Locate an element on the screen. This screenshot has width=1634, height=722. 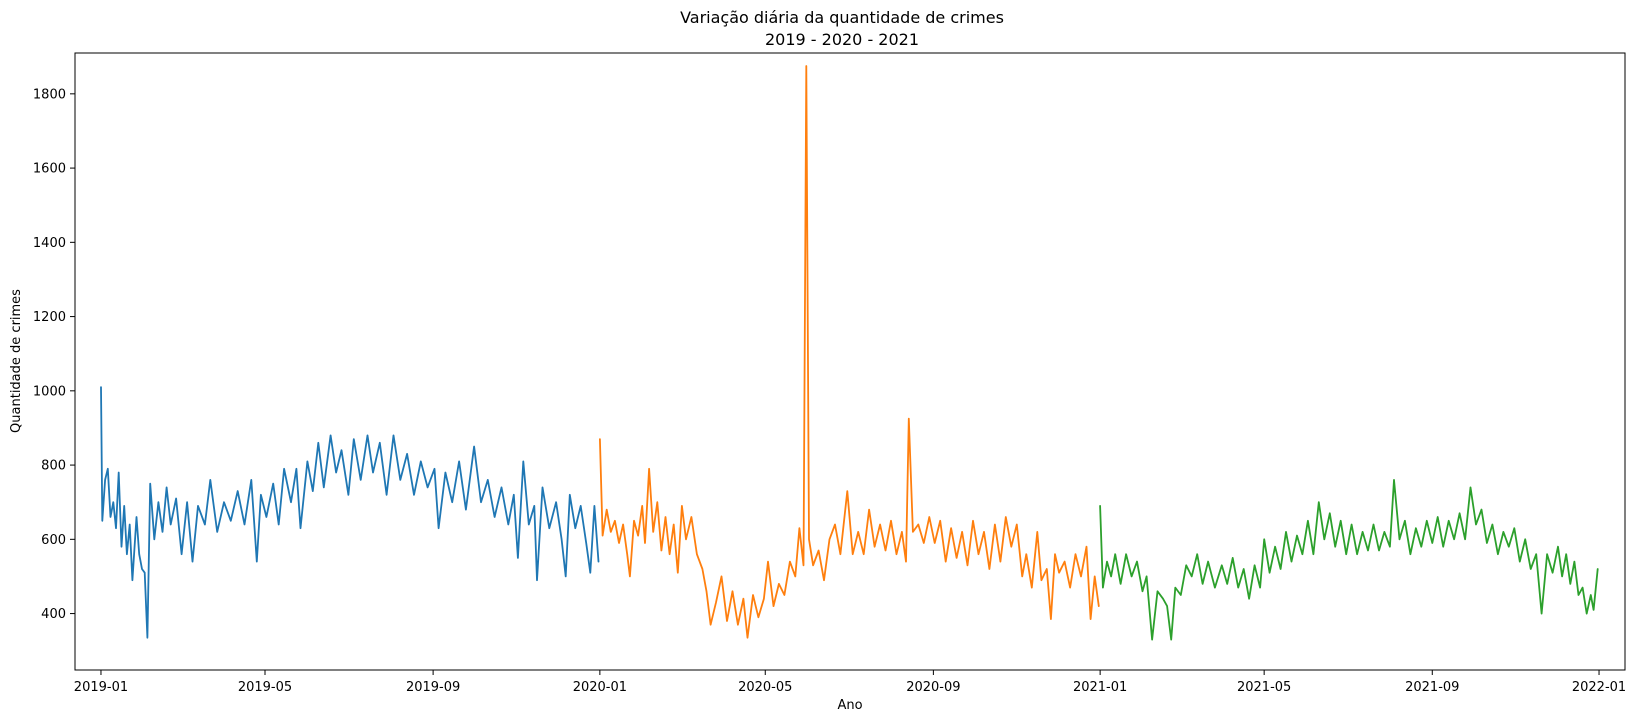
x-tick-label: 2020-01 is located at coordinates (600, 687).